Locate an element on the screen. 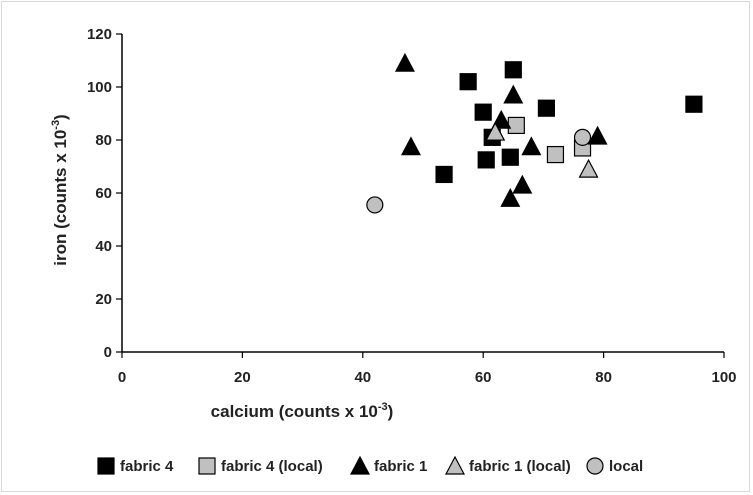  legend-label-fabric-4: fabric 4 is located at coordinates (147, 466).